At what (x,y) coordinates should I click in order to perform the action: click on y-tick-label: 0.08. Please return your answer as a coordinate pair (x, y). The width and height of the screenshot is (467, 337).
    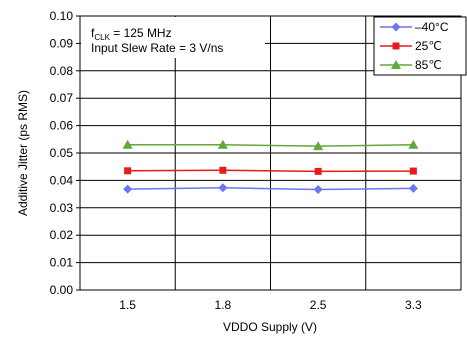
    Looking at the image, I should click on (62, 71).